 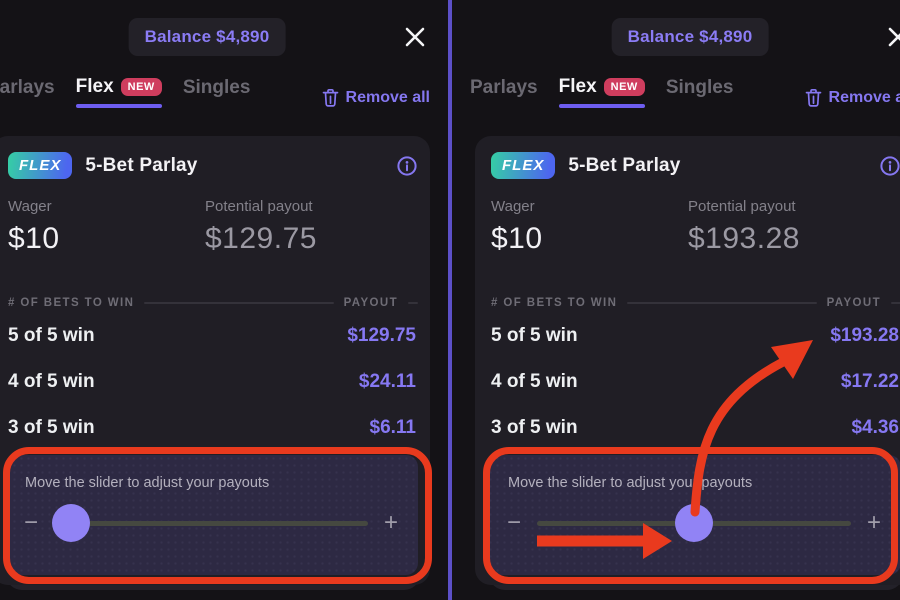 What do you see at coordinates (864, 335) in the screenshot?
I see `row-value: $193.28` at bounding box center [864, 335].